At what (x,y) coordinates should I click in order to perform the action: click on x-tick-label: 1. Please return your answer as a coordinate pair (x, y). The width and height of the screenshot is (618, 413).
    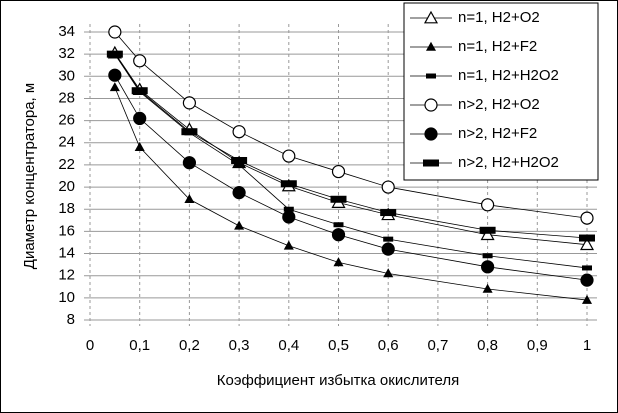
    Looking at the image, I should click on (587, 345).